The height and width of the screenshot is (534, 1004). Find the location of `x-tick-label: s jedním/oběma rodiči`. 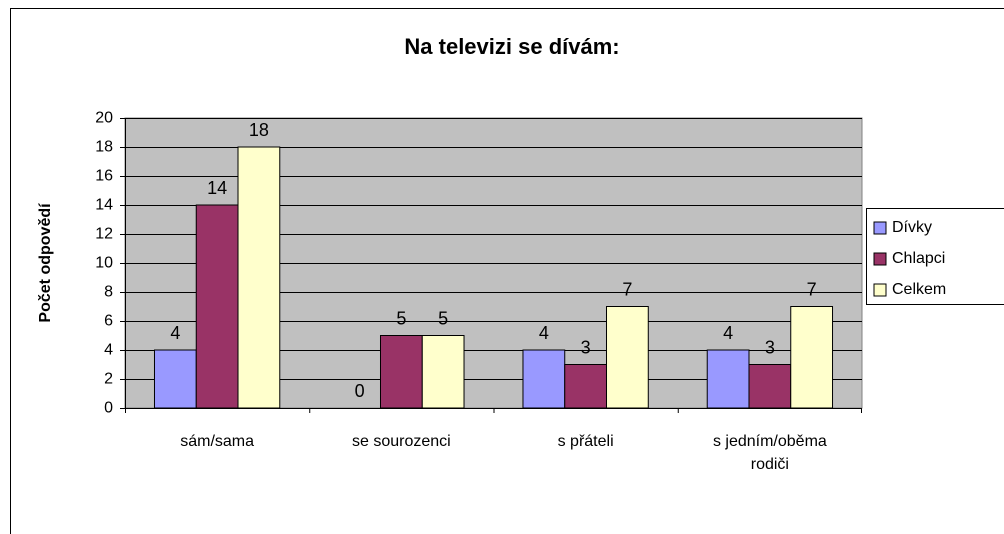

x-tick-label: s jedním/oběma rodiči is located at coordinates (769, 453).